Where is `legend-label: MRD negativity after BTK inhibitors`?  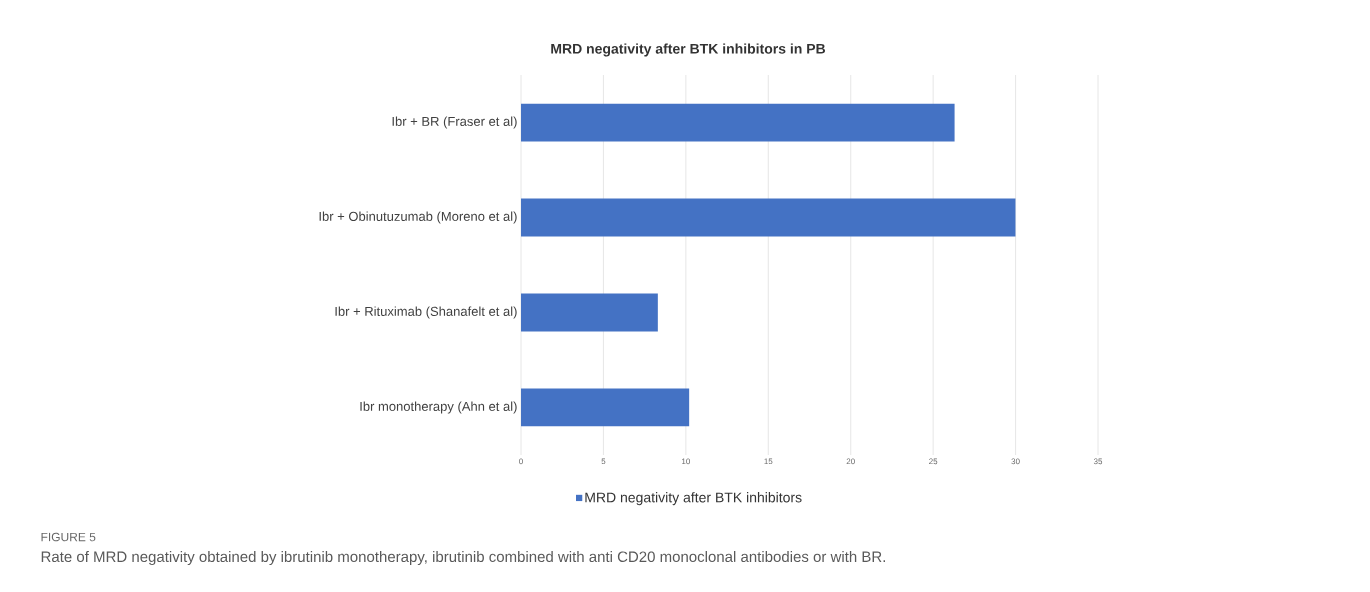 legend-label: MRD negativity after BTK inhibitors is located at coordinates (693, 499).